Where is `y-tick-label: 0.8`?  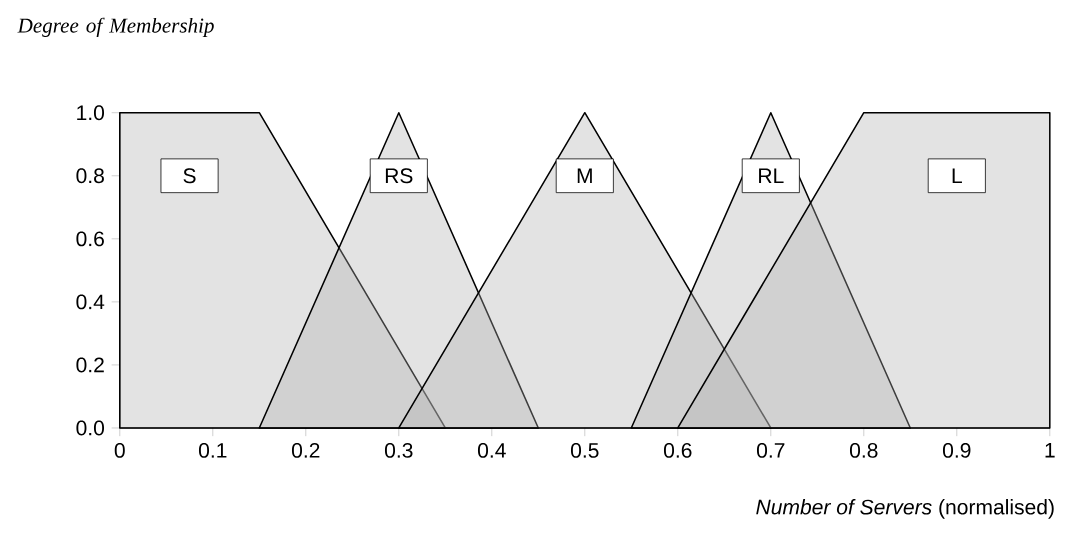
y-tick-label: 0.8 is located at coordinates (90, 176).